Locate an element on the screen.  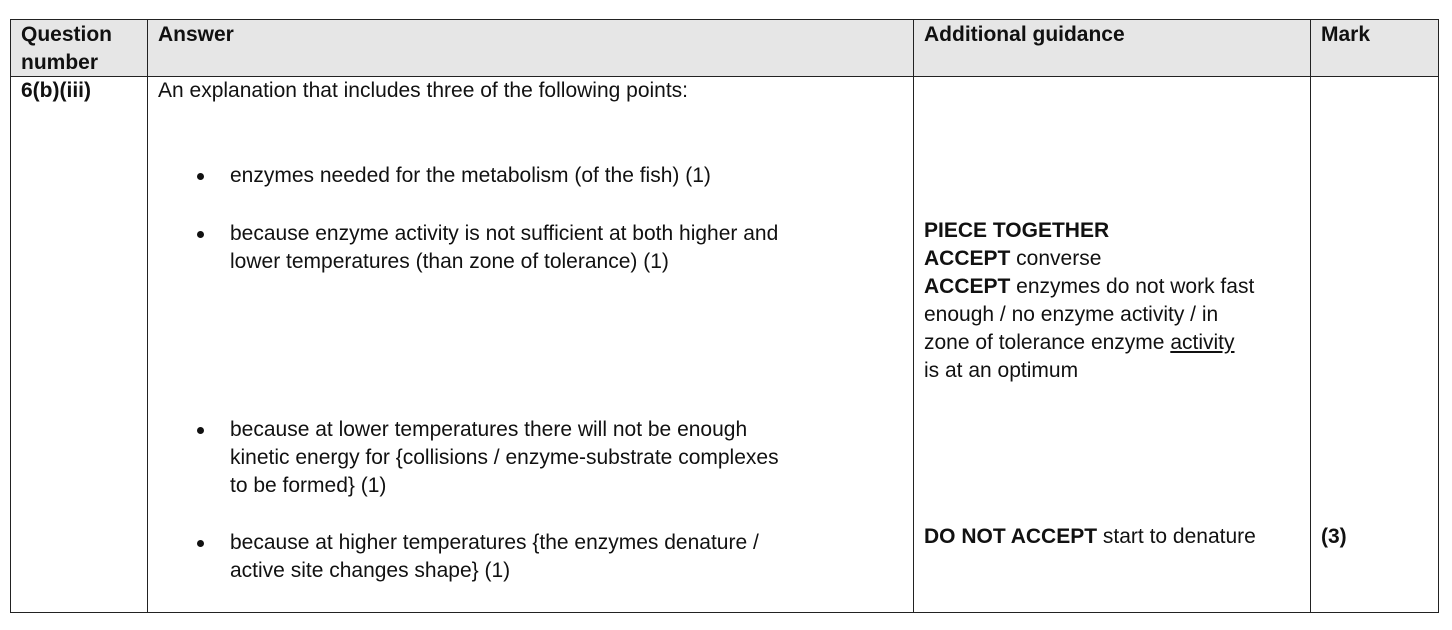
guidance-do-not-accept: DO NOT ACCEPT start to denature is located at coordinates (1090, 537).